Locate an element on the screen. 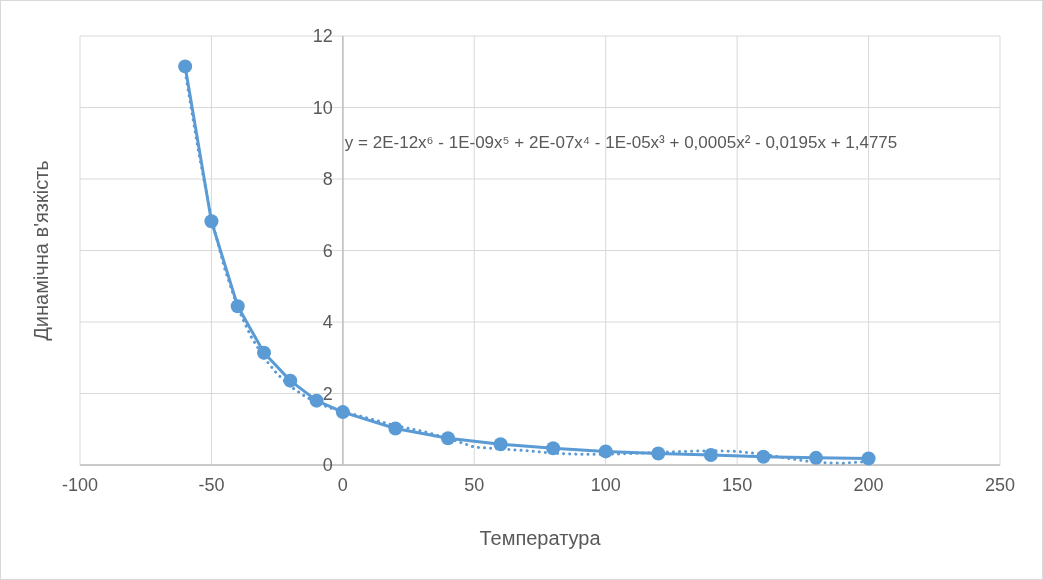  x-tick-label: 150 is located at coordinates (737, 485).